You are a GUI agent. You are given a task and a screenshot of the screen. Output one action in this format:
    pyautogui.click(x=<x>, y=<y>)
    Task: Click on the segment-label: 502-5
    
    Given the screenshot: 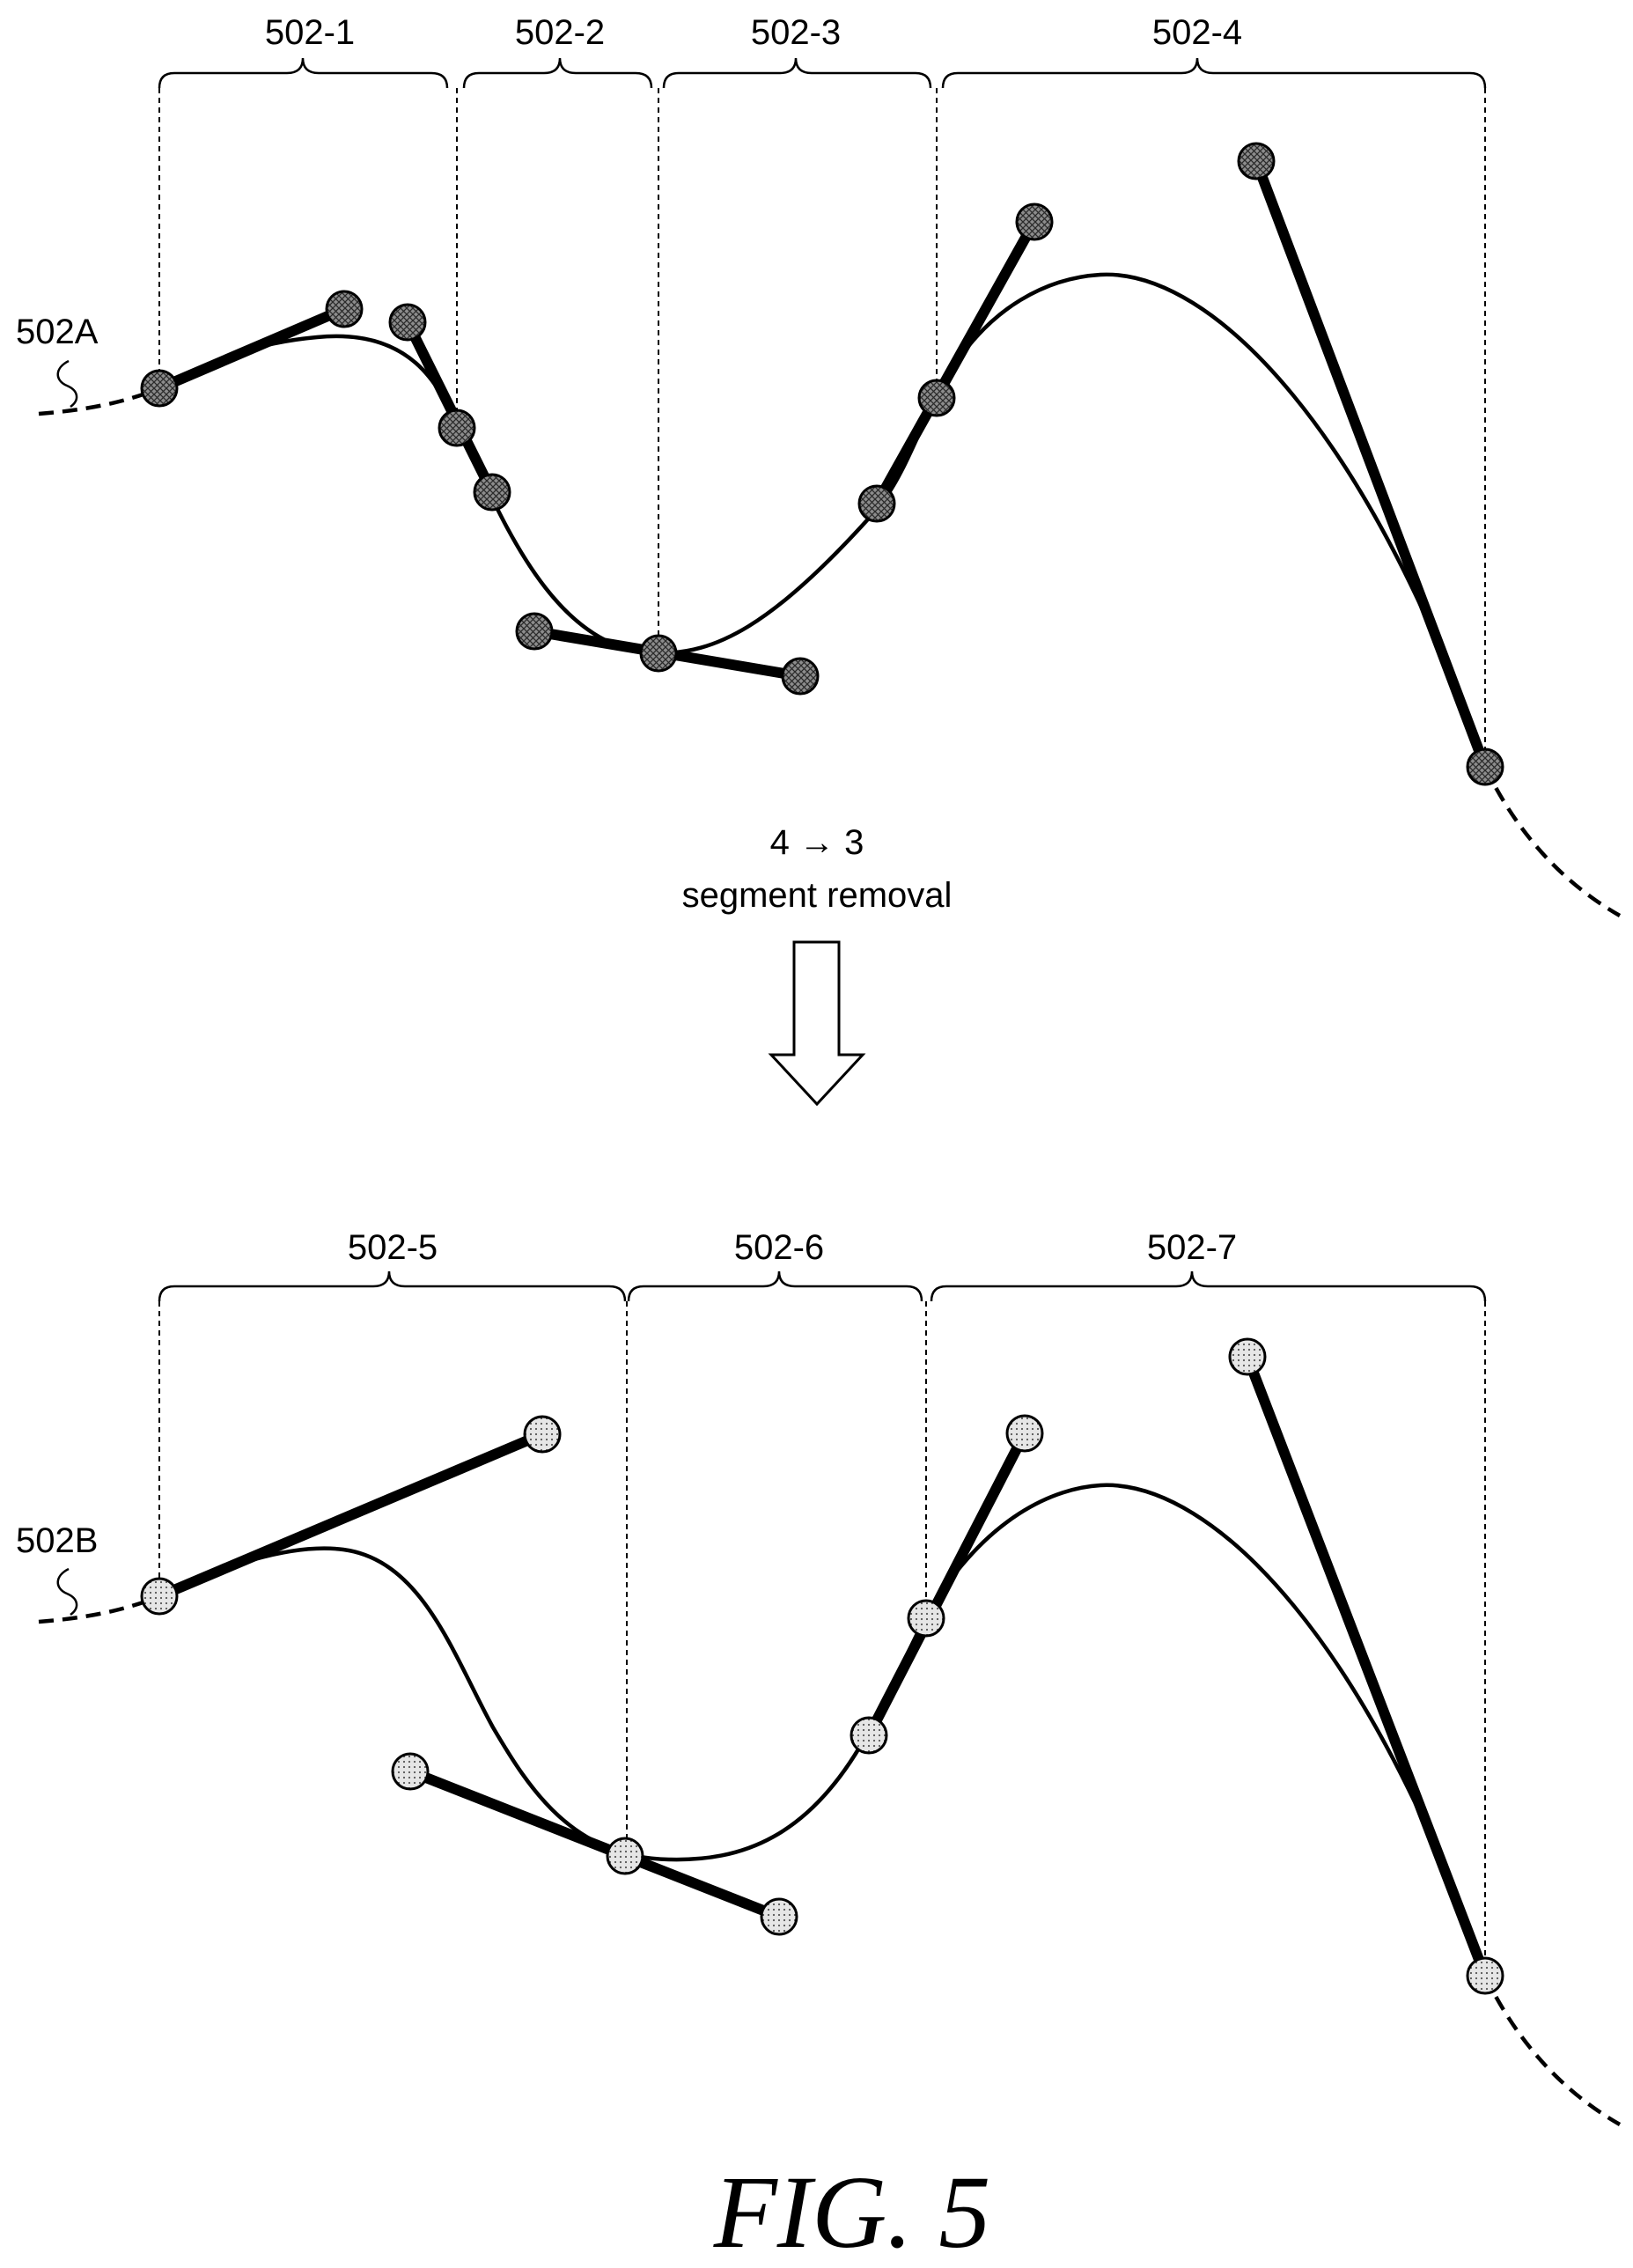 What is the action you would take?
    pyautogui.click(x=393, y=1247)
    